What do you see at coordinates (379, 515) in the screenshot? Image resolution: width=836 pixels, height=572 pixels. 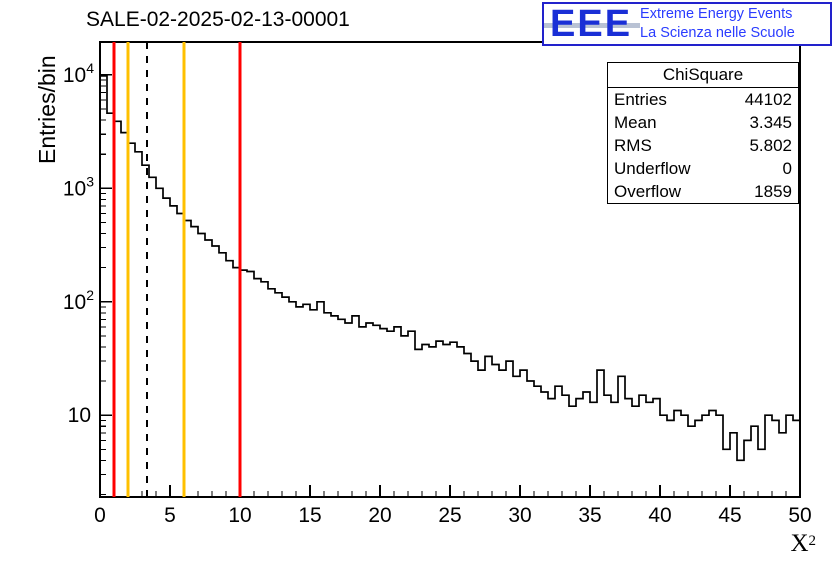 I see `x-tick-label: 20` at bounding box center [379, 515].